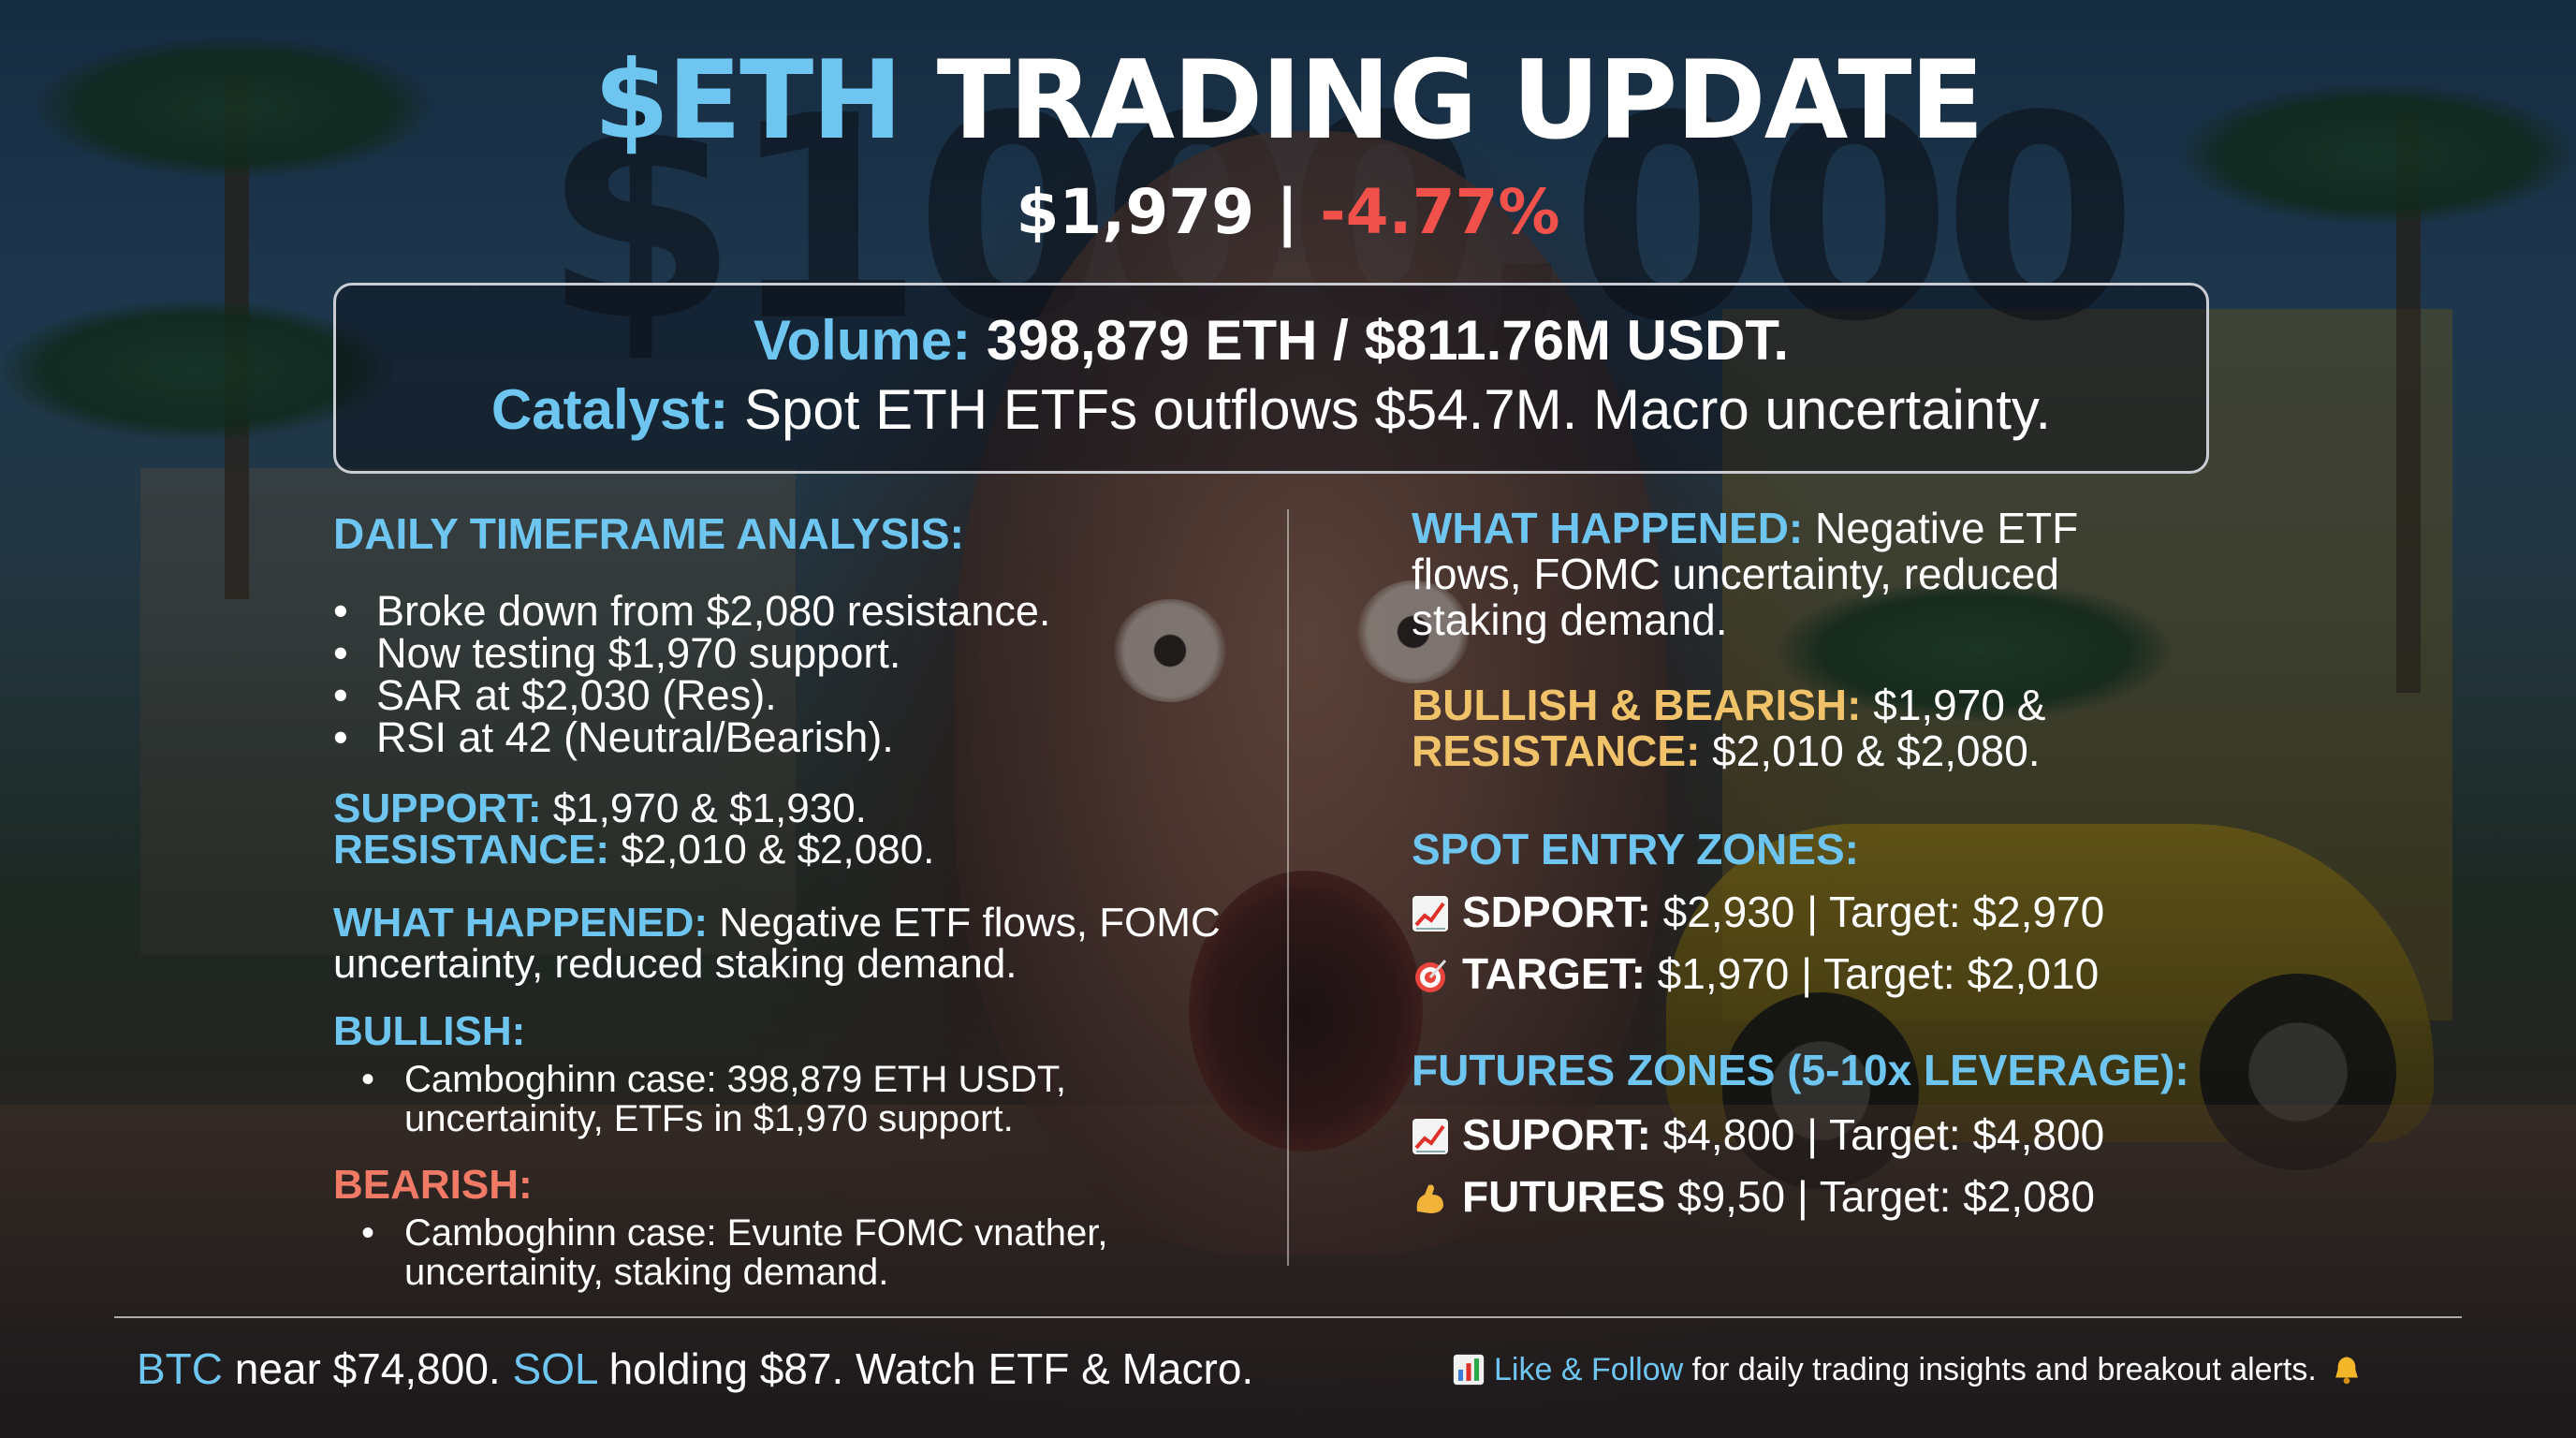  What do you see at coordinates (1380, 340) in the screenshot?
I see `volume-value: 398,879 ETH / $811.76M USDT.` at bounding box center [1380, 340].